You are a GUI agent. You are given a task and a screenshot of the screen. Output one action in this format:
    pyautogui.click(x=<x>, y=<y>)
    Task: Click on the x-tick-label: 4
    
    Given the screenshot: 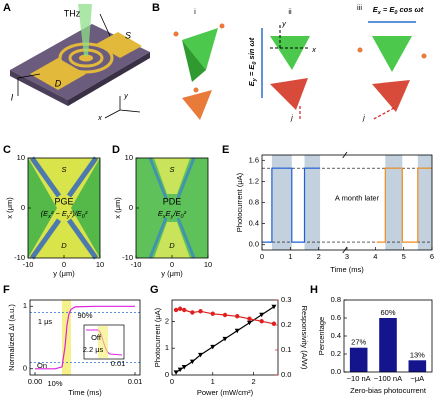 What is the action you would take?
    pyautogui.click(x=375, y=256)
    